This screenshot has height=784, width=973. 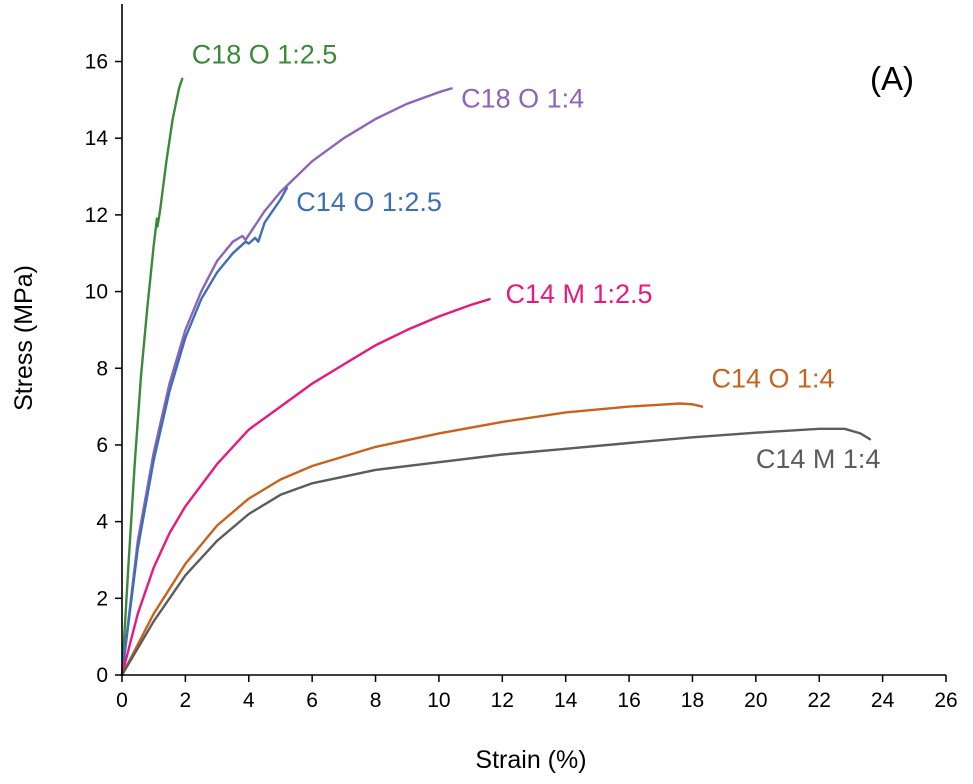 What do you see at coordinates (122, 700) in the screenshot?
I see `x-tick-label: 0` at bounding box center [122, 700].